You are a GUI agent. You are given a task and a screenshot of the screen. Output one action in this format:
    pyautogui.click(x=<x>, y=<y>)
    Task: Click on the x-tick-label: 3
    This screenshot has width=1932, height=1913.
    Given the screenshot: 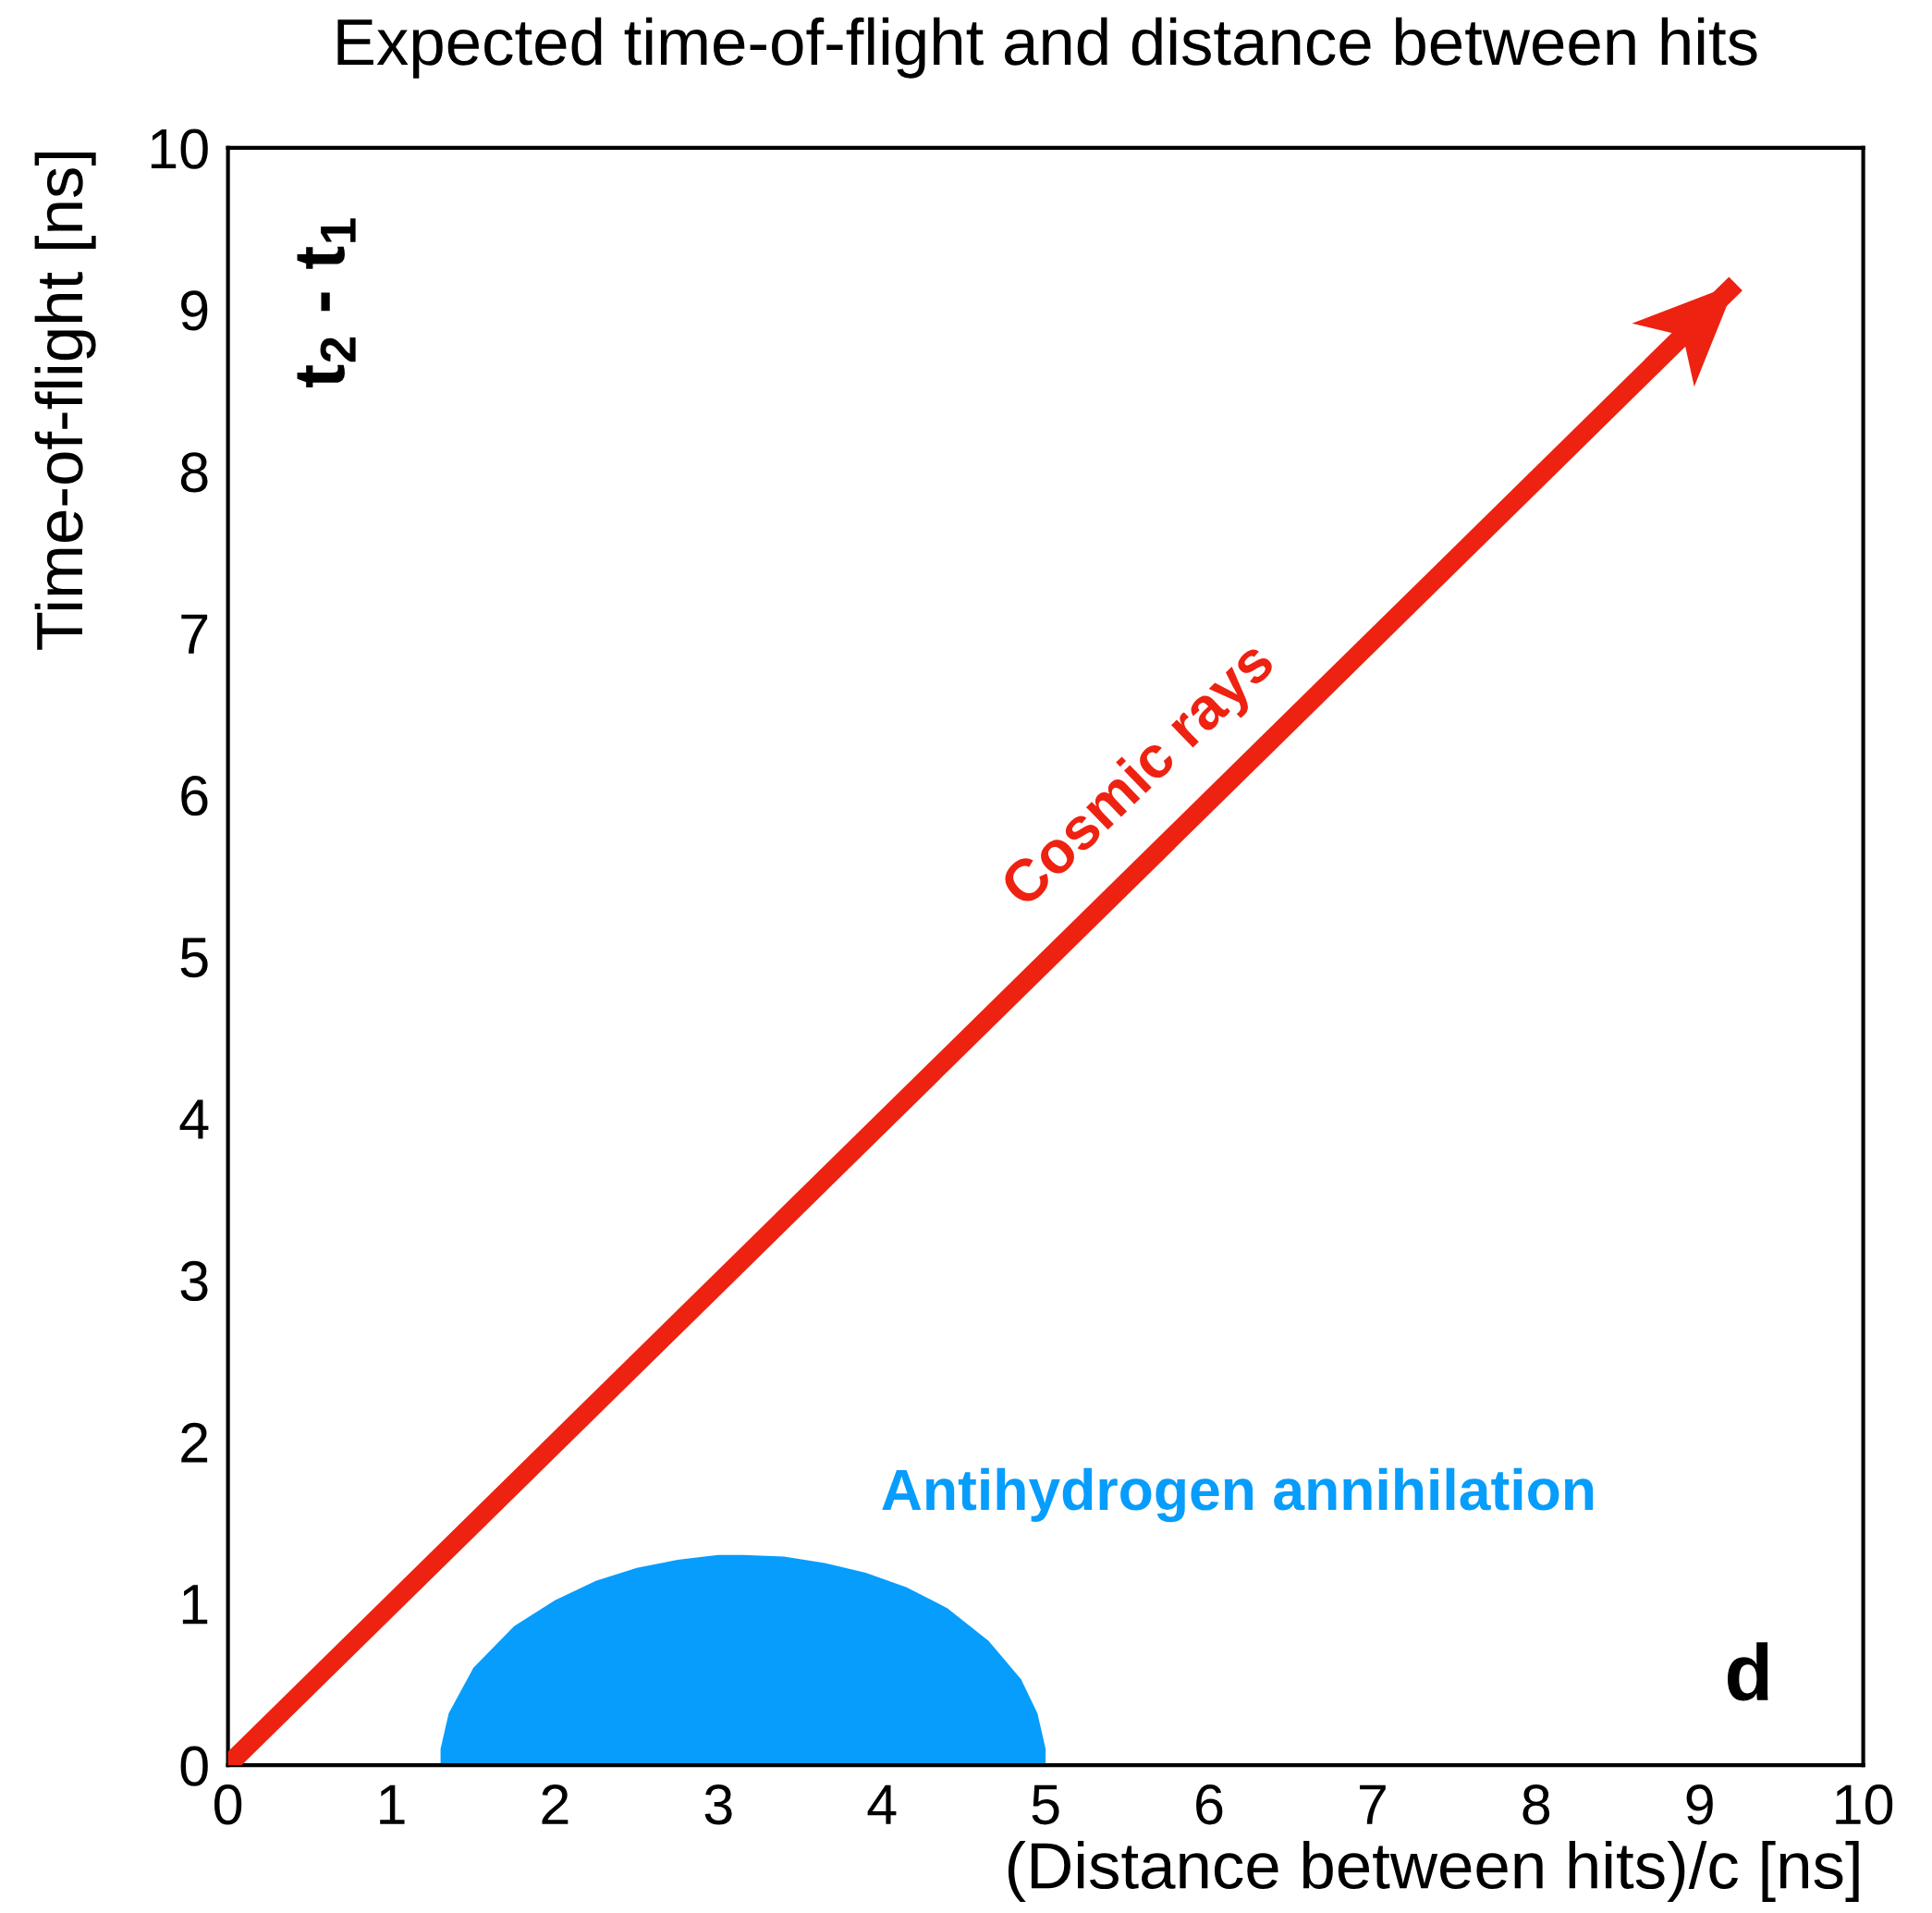 What is the action you would take?
    pyautogui.click(x=718, y=1805)
    